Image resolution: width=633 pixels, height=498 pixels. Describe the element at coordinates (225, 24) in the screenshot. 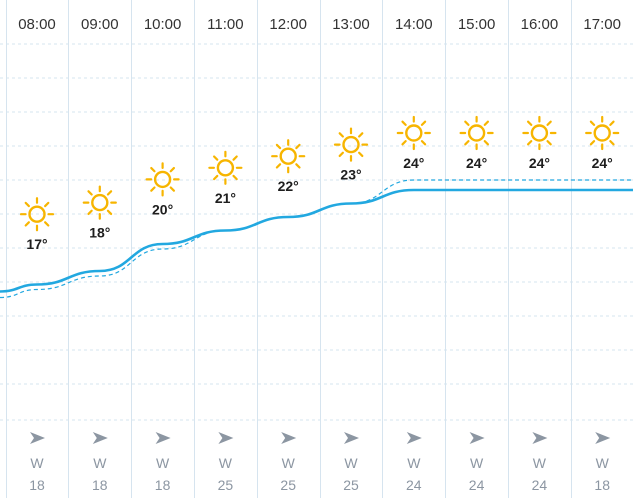

I see `hour-label: 11:00` at that location.